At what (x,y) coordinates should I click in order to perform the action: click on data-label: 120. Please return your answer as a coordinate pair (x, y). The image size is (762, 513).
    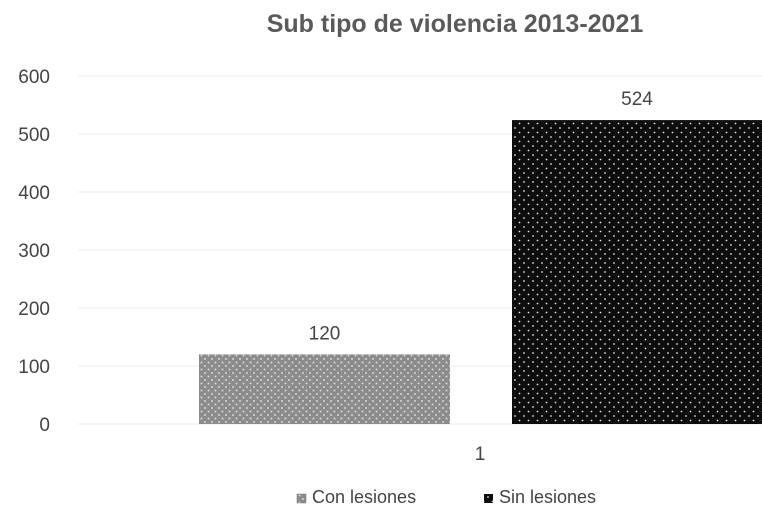
    Looking at the image, I should click on (325, 333).